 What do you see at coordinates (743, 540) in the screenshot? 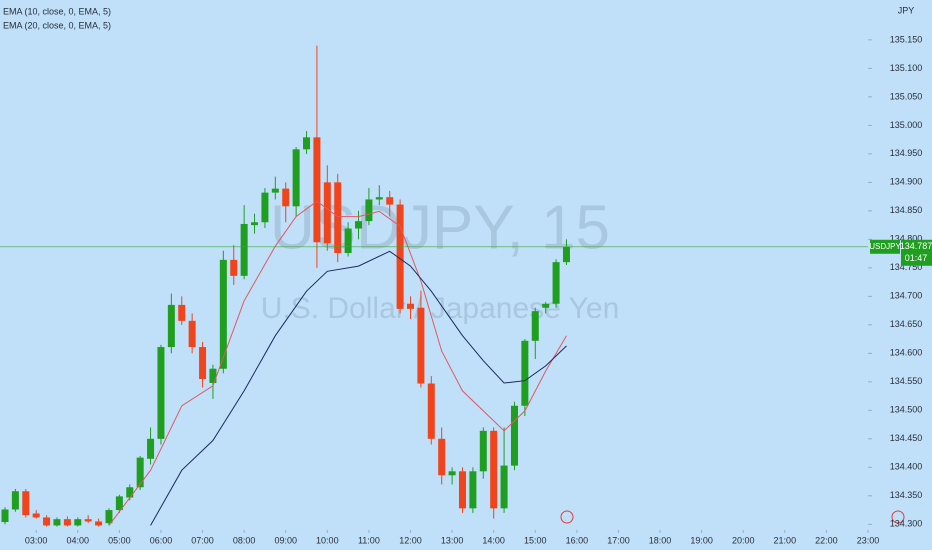
I see `x-tick-label: 20:00` at bounding box center [743, 540].